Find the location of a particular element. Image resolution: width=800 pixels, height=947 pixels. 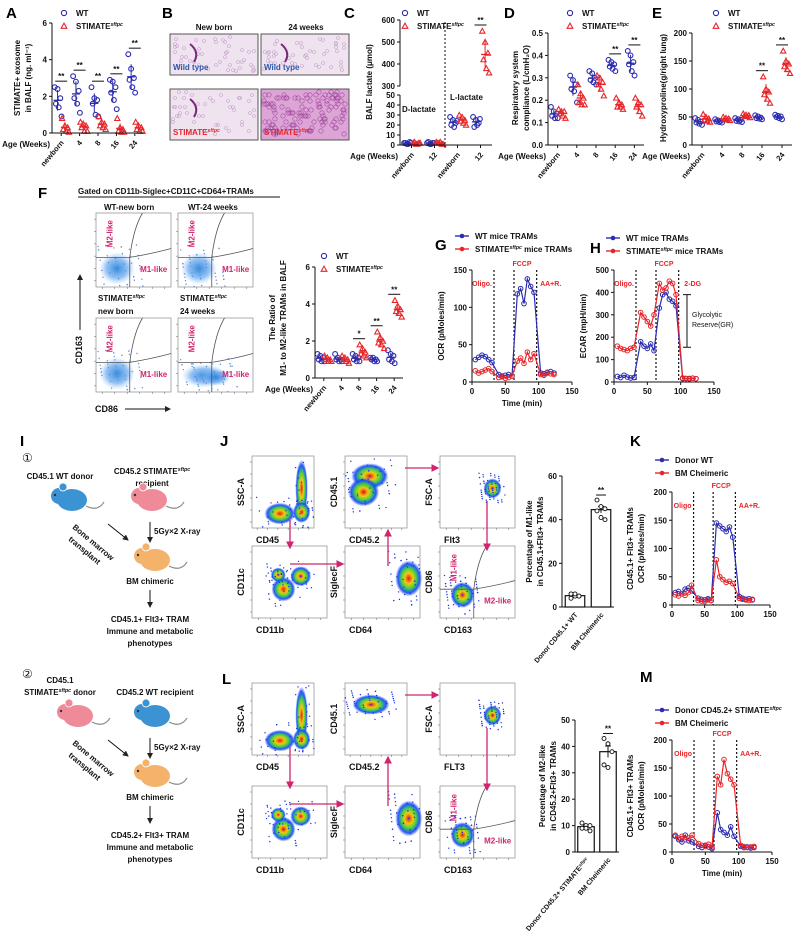

outcome-label: Immune and metabolic is located at coordinates (150, 847).